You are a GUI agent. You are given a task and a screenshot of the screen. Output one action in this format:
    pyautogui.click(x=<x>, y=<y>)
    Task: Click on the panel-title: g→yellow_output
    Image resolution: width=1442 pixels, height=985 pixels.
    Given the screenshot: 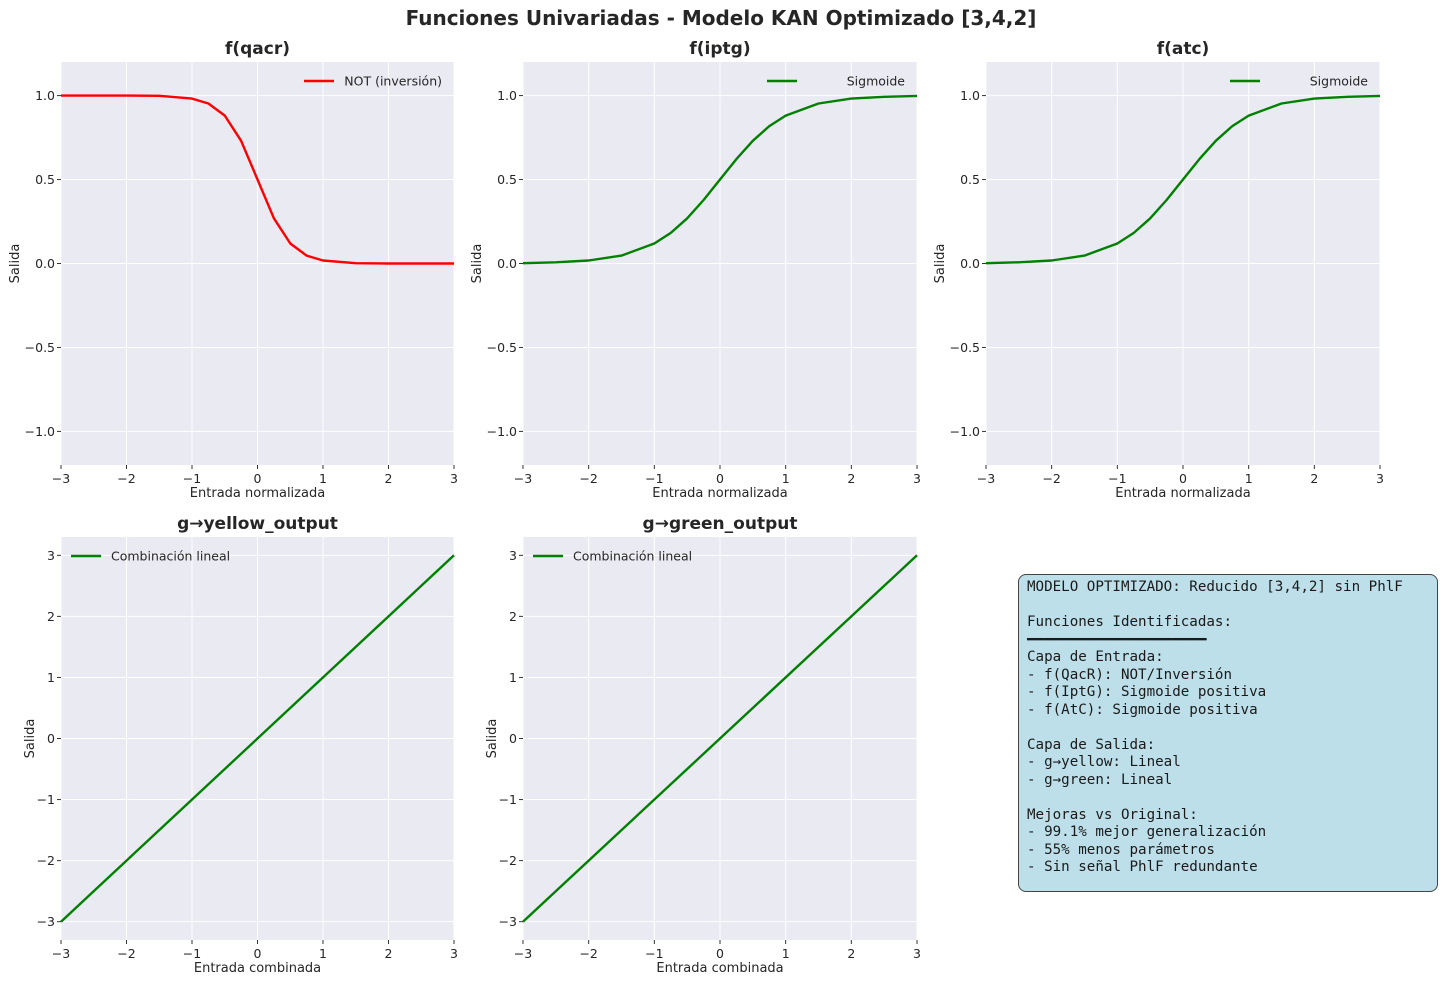 What is the action you would take?
    pyautogui.click(x=257, y=524)
    